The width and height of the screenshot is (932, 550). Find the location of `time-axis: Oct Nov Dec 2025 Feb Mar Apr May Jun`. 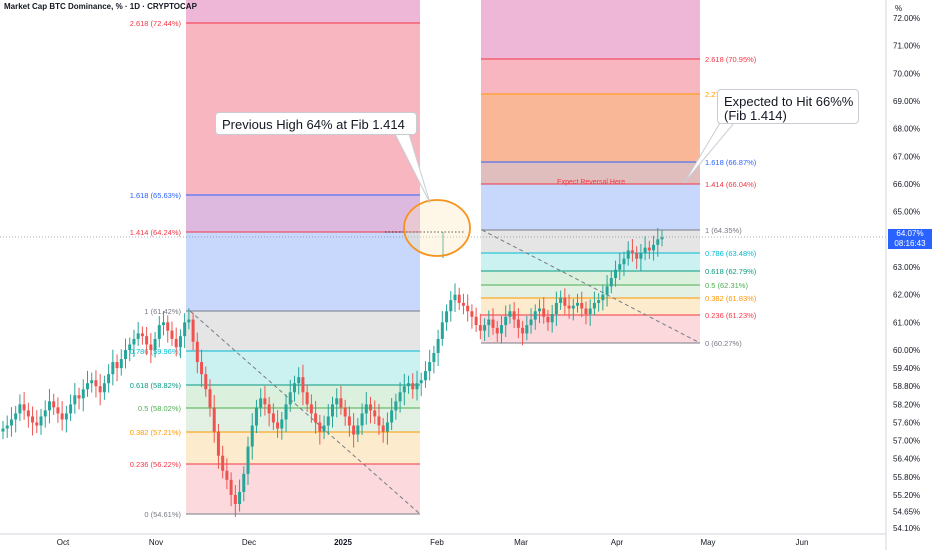

time-axis: Oct Nov Dec 2025 Feb Mar Apr May Jun is located at coordinates (433, 542).